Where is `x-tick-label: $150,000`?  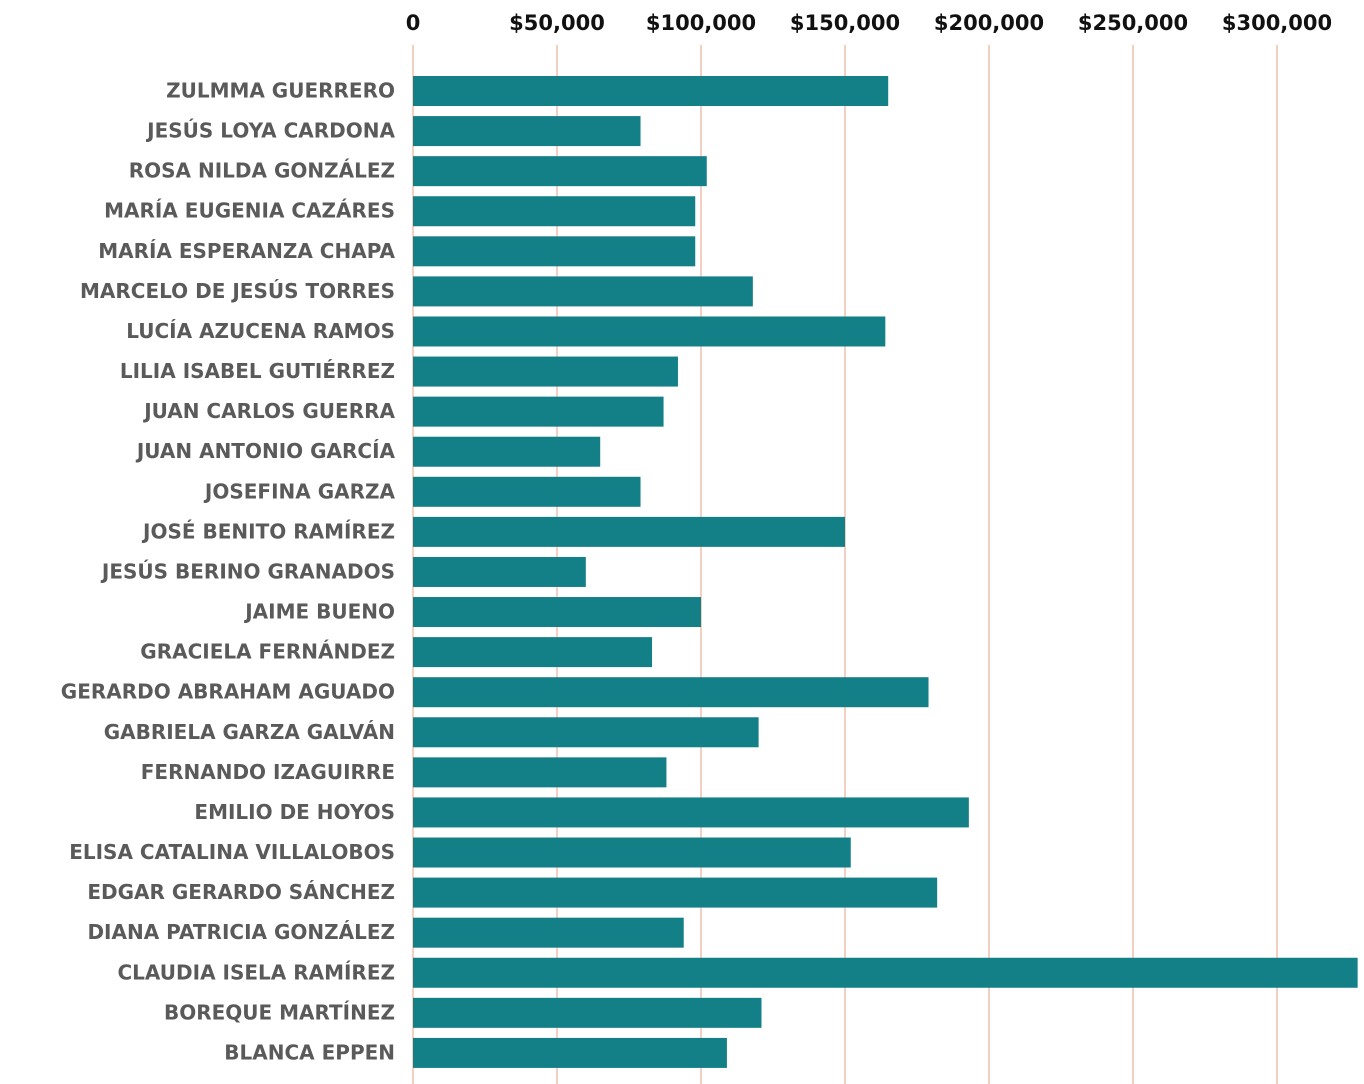 x-tick-label: $150,000 is located at coordinates (845, 23).